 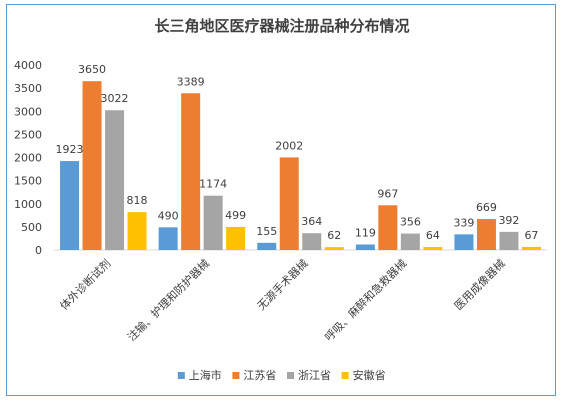 I want to click on bar-data-label: 62, so click(x=334, y=235).